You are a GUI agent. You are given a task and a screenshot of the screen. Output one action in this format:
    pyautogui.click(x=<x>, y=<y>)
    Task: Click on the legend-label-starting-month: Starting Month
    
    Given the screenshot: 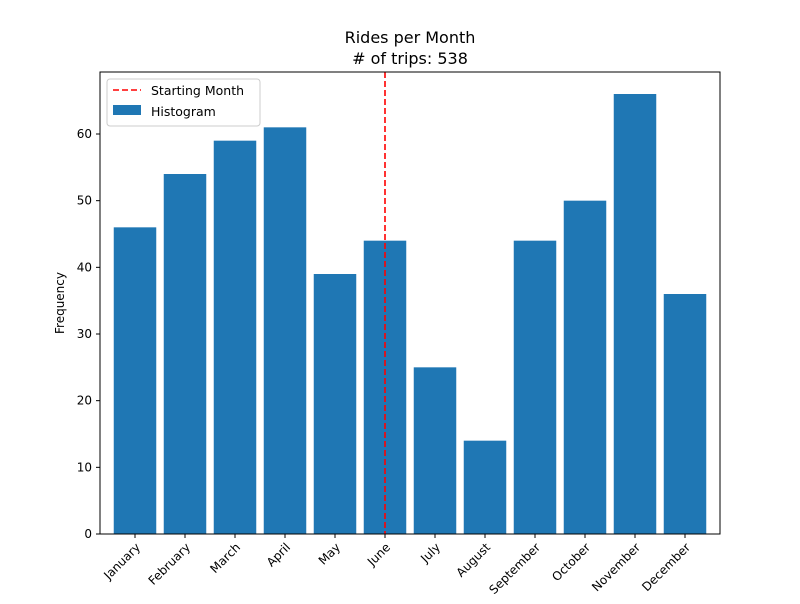 What is the action you would take?
    pyautogui.click(x=197, y=90)
    